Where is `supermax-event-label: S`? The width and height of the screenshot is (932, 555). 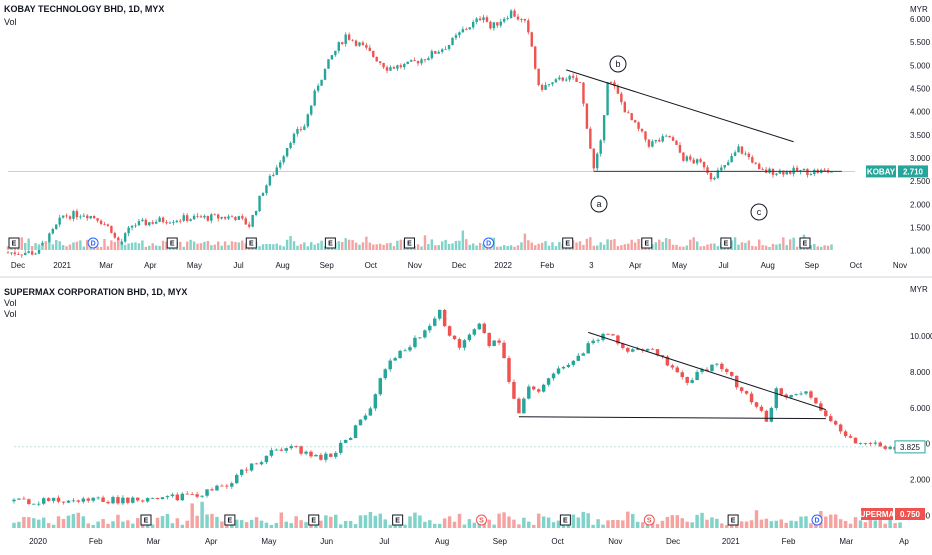
supermax-event-label: S is located at coordinates (481, 521).